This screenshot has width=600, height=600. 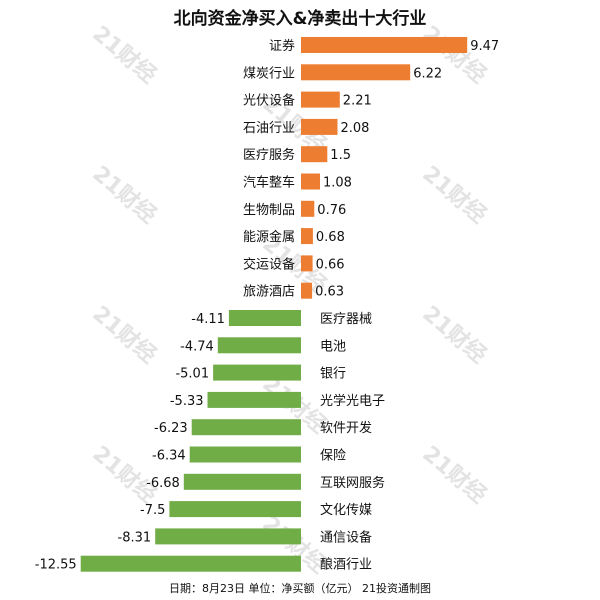 What do you see at coordinates (352, 483) in the screenshot?
I see `category-label: 互联网服务` at bounding box center [352, 483].